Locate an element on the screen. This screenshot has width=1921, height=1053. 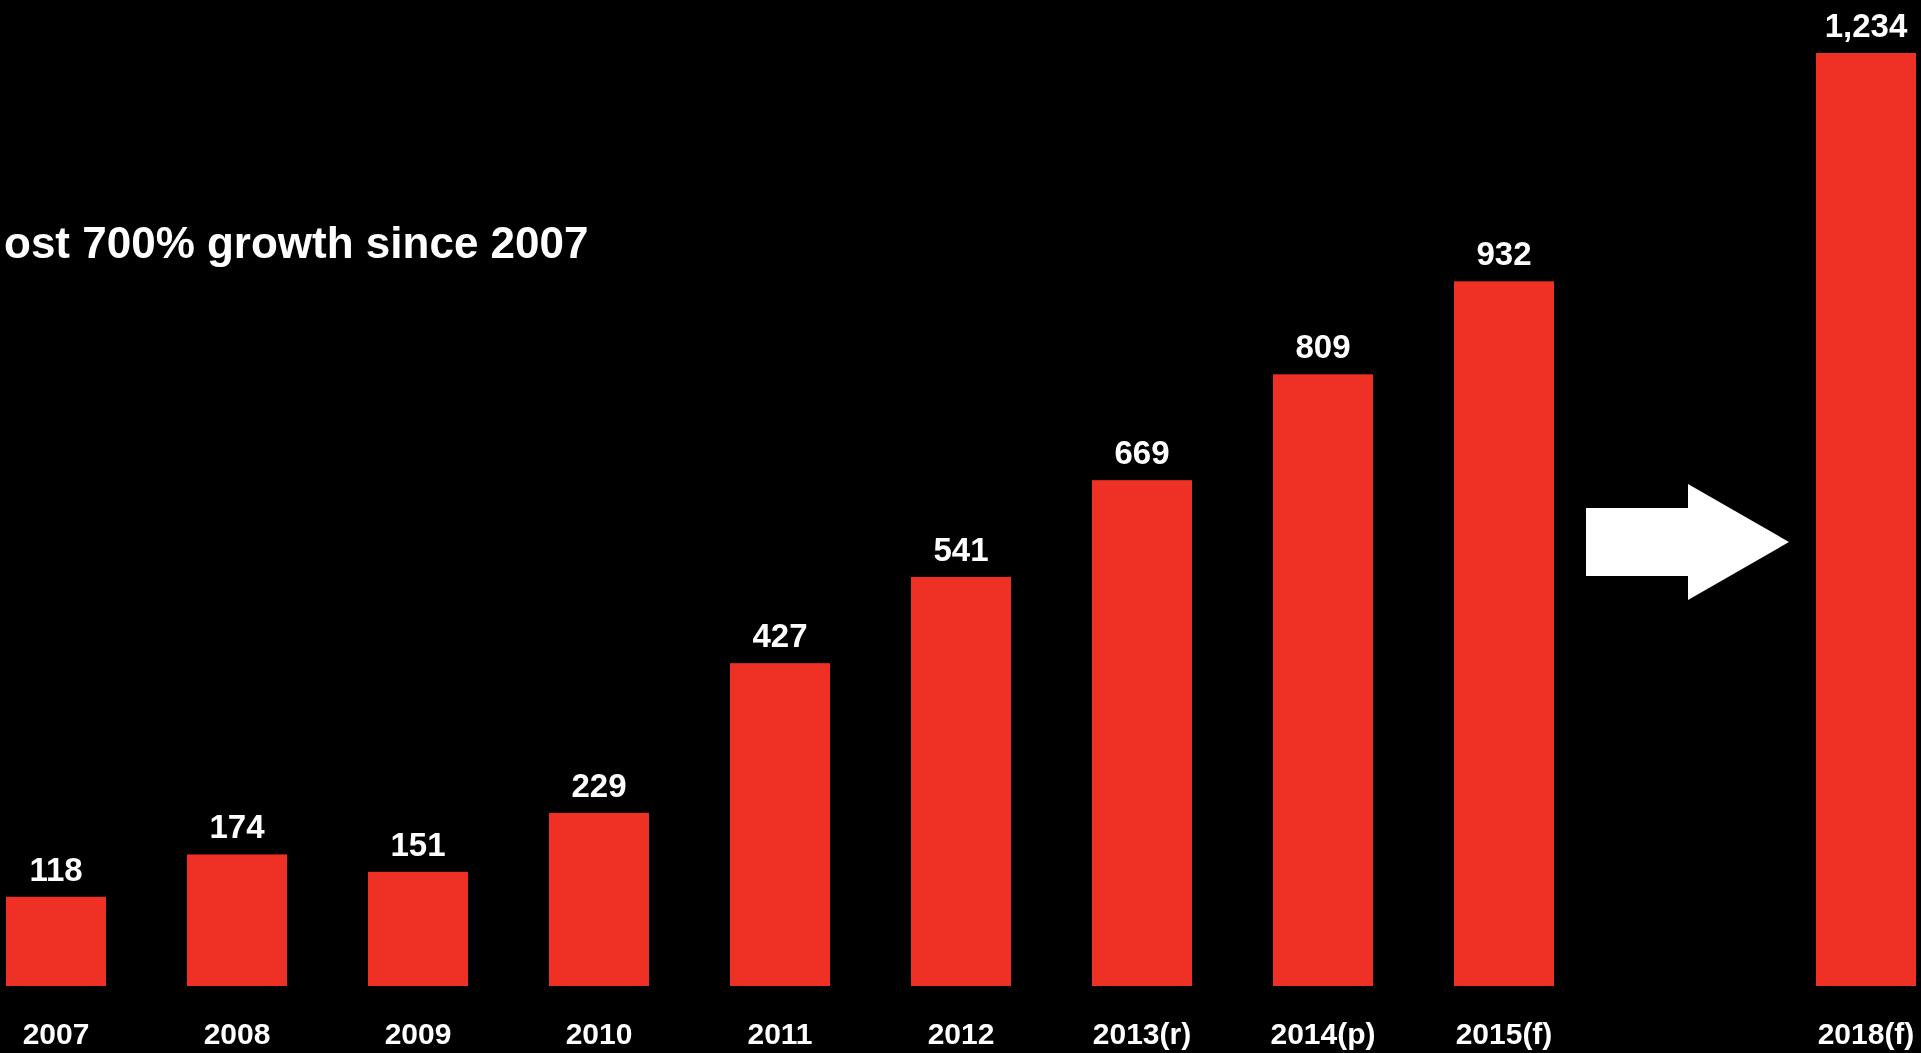
x-tick-label: 2014(p) is located at coordinates (1323, 1033).